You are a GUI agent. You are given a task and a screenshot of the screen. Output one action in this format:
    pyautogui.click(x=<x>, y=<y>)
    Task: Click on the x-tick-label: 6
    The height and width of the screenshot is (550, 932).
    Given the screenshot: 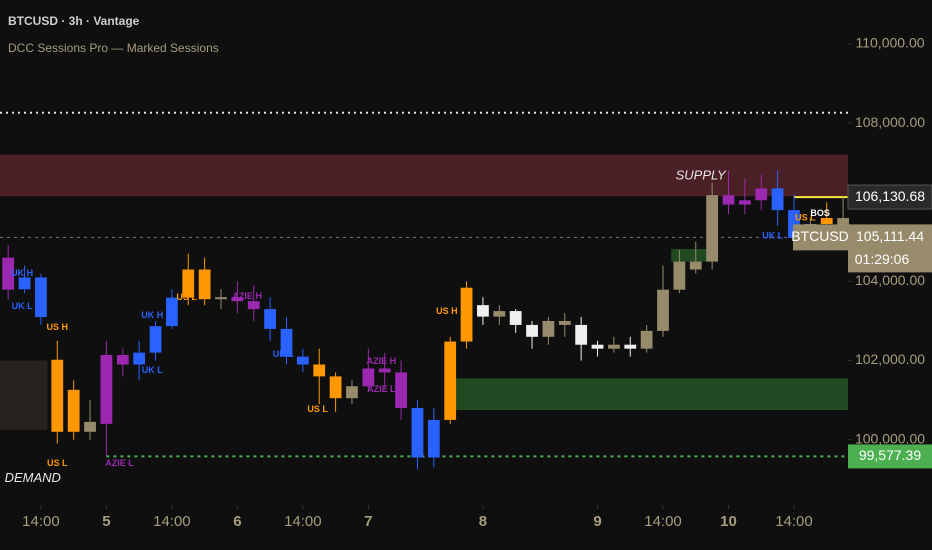 What is the action you would take?
    pyautogui.click(x=237, y=521)
    